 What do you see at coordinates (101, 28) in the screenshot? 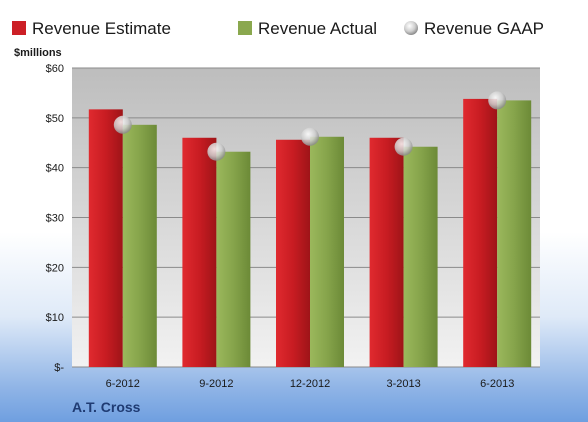
I see `legend-label: Revenue Estimate` at bounding box center [101, 28].